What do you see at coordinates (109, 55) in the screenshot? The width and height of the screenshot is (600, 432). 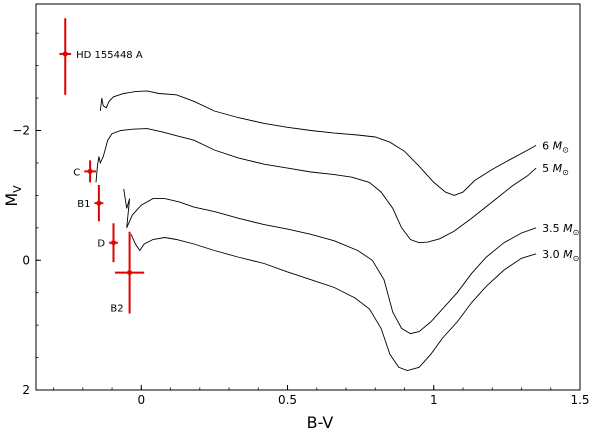 I see `point-label: HD 155448 A` at bounding box center [109, 55].